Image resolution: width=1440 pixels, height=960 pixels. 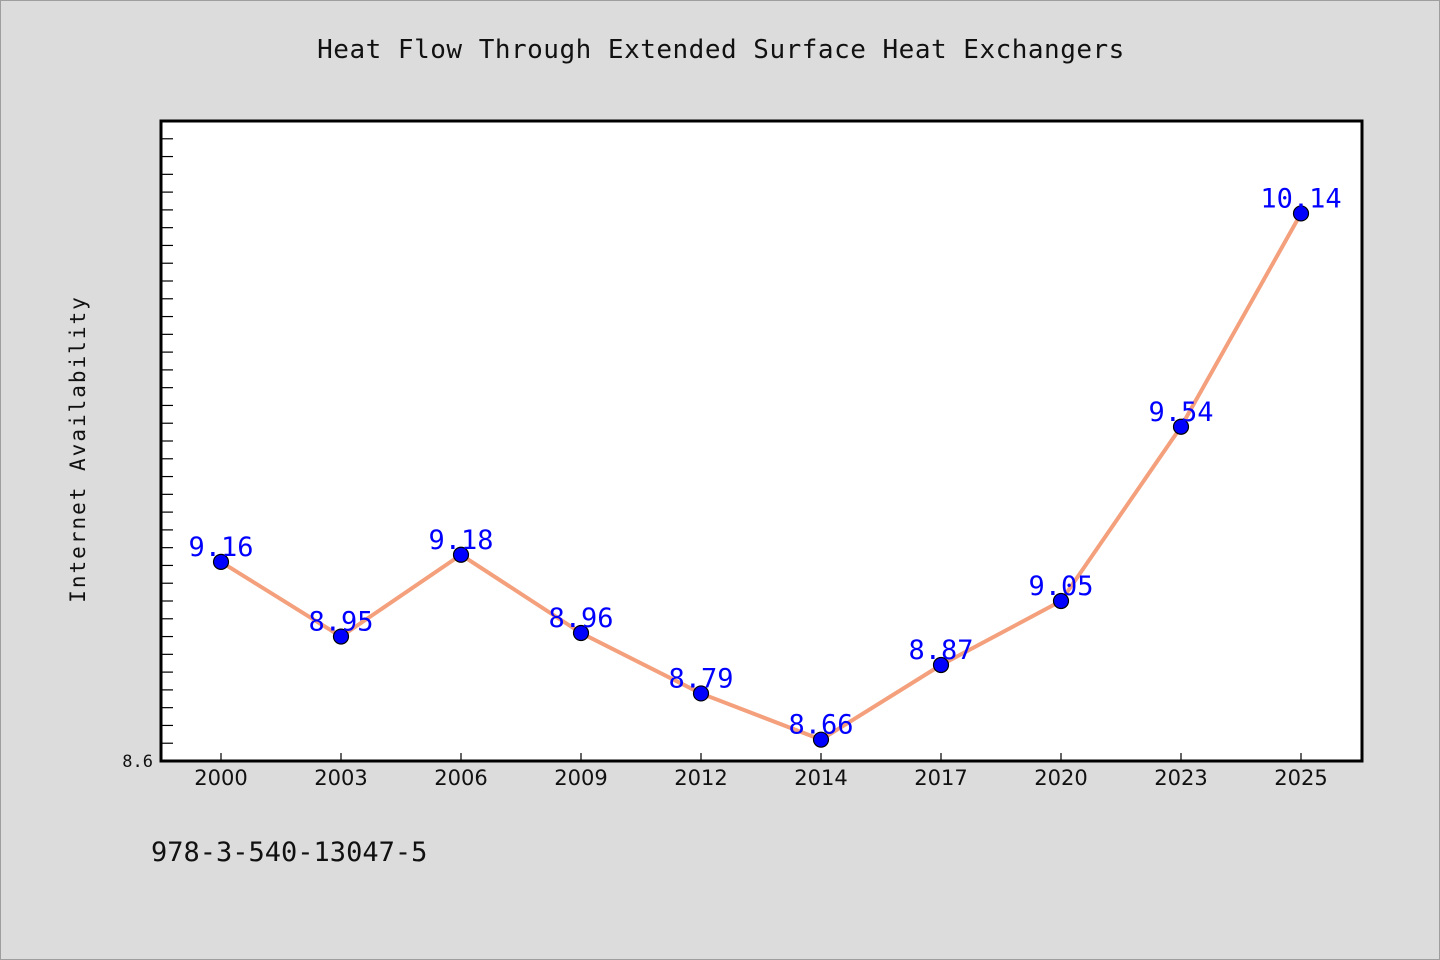 I want to click on data-label: 10.14, so click(x=1300, y=198).